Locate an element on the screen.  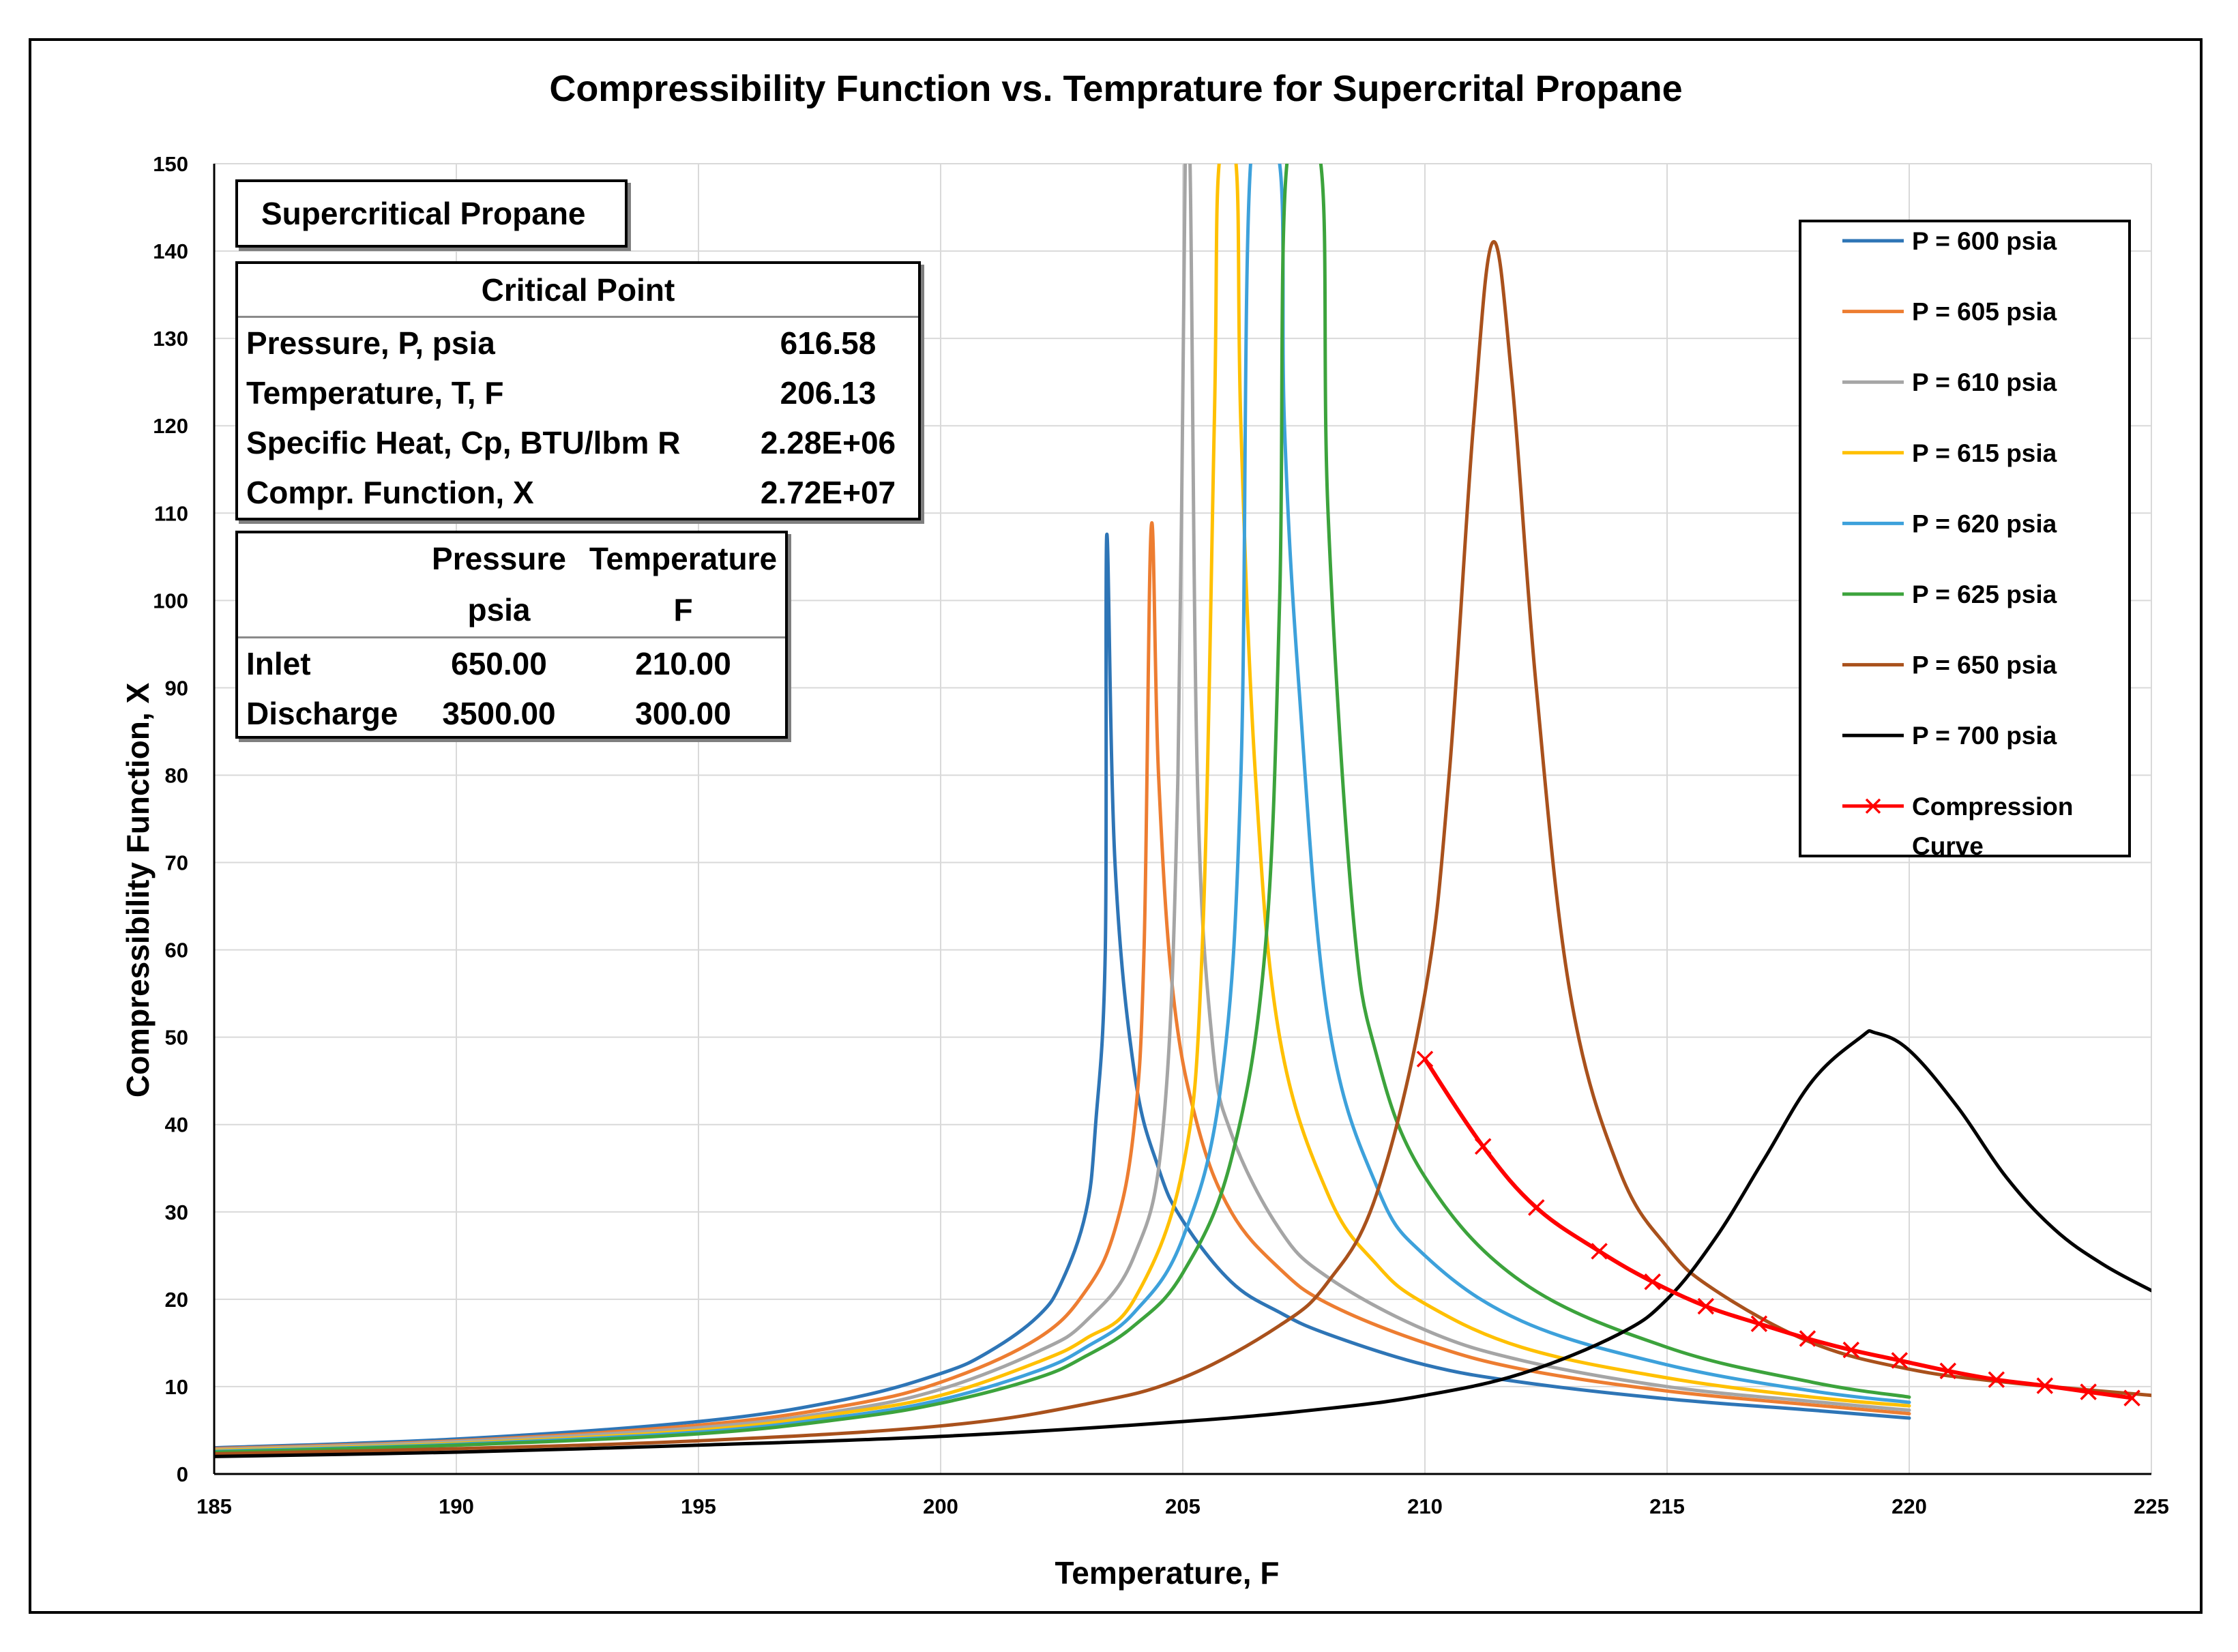
legend-label-compression-curve: Compression Curve is located at coordinates (1992, 824).